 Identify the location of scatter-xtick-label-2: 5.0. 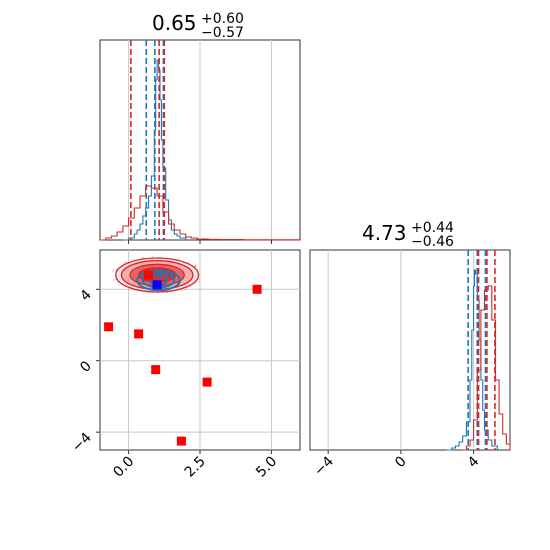
(266, 467).